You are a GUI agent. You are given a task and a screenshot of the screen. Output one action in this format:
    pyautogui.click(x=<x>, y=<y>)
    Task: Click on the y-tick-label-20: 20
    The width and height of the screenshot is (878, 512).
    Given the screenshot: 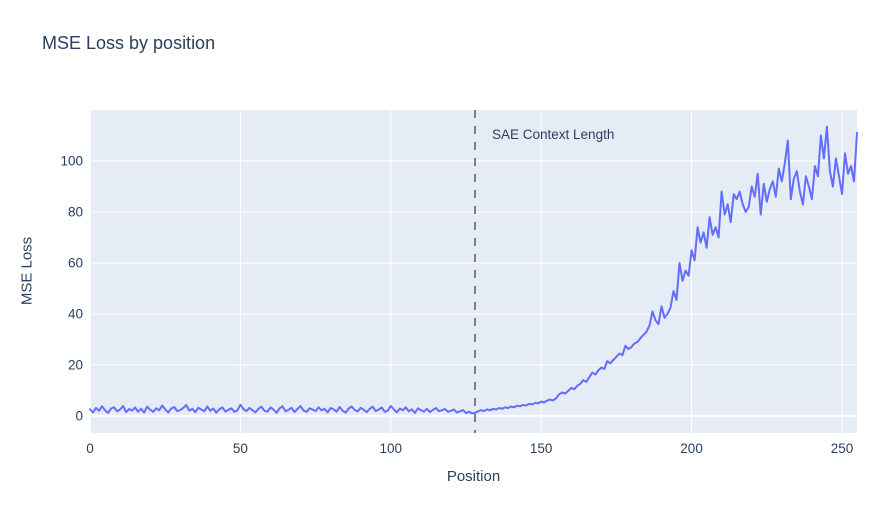 What is the action you would take?
    pyautogui.click(x=75, y=364)
    